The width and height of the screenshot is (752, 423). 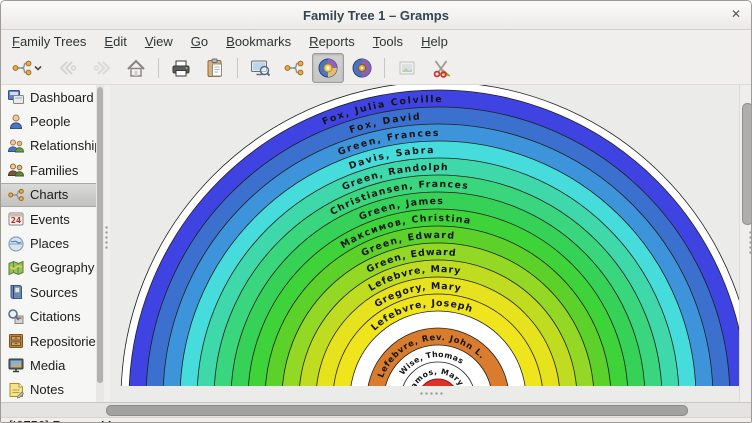 I want to click on menu-tools: Tools, so click(x=388, y=41).